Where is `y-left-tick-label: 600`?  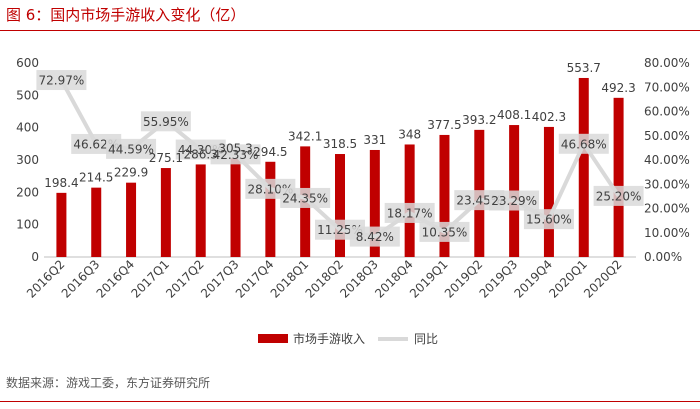 y-left-tick-label: 600 is located at coordinates (27, 63).